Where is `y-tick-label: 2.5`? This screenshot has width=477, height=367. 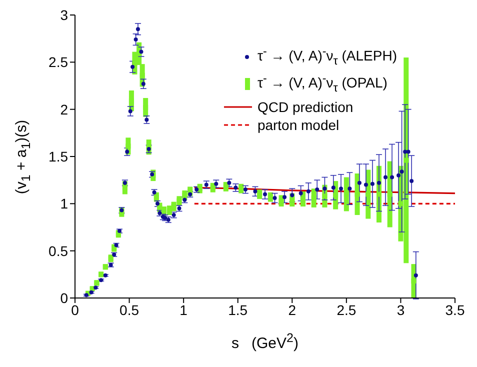 y-tick-label: 2.5 is located at coordinates (58, 62).